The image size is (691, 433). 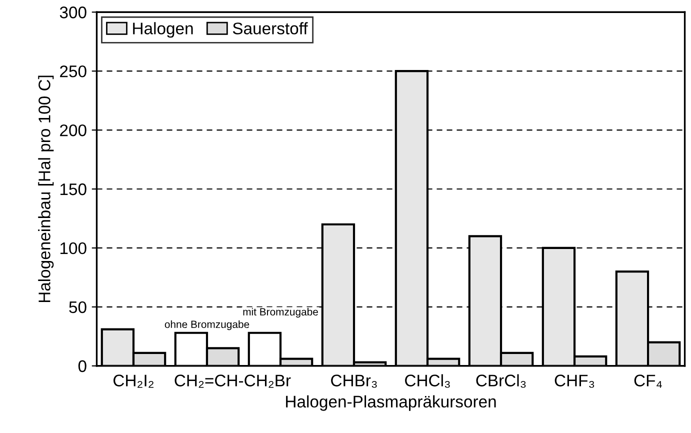 What do you see at coordinates (134, 381) in the screenshot?
I see `x-tick-label: CH₂I₂` at bounding box center [134, 381].